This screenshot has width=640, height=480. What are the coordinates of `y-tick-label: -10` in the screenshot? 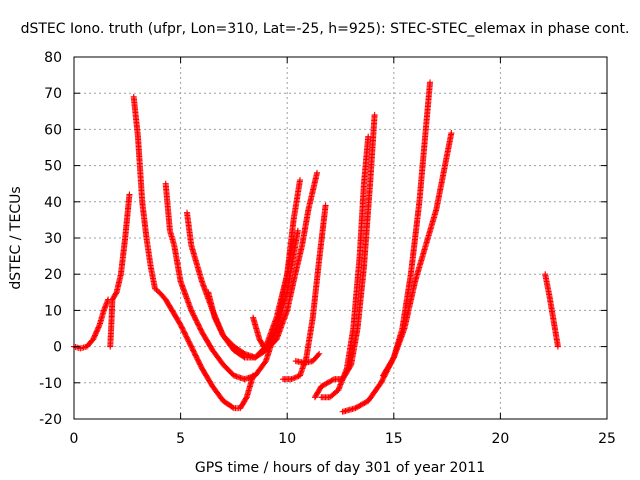 It's located at (50, 384).